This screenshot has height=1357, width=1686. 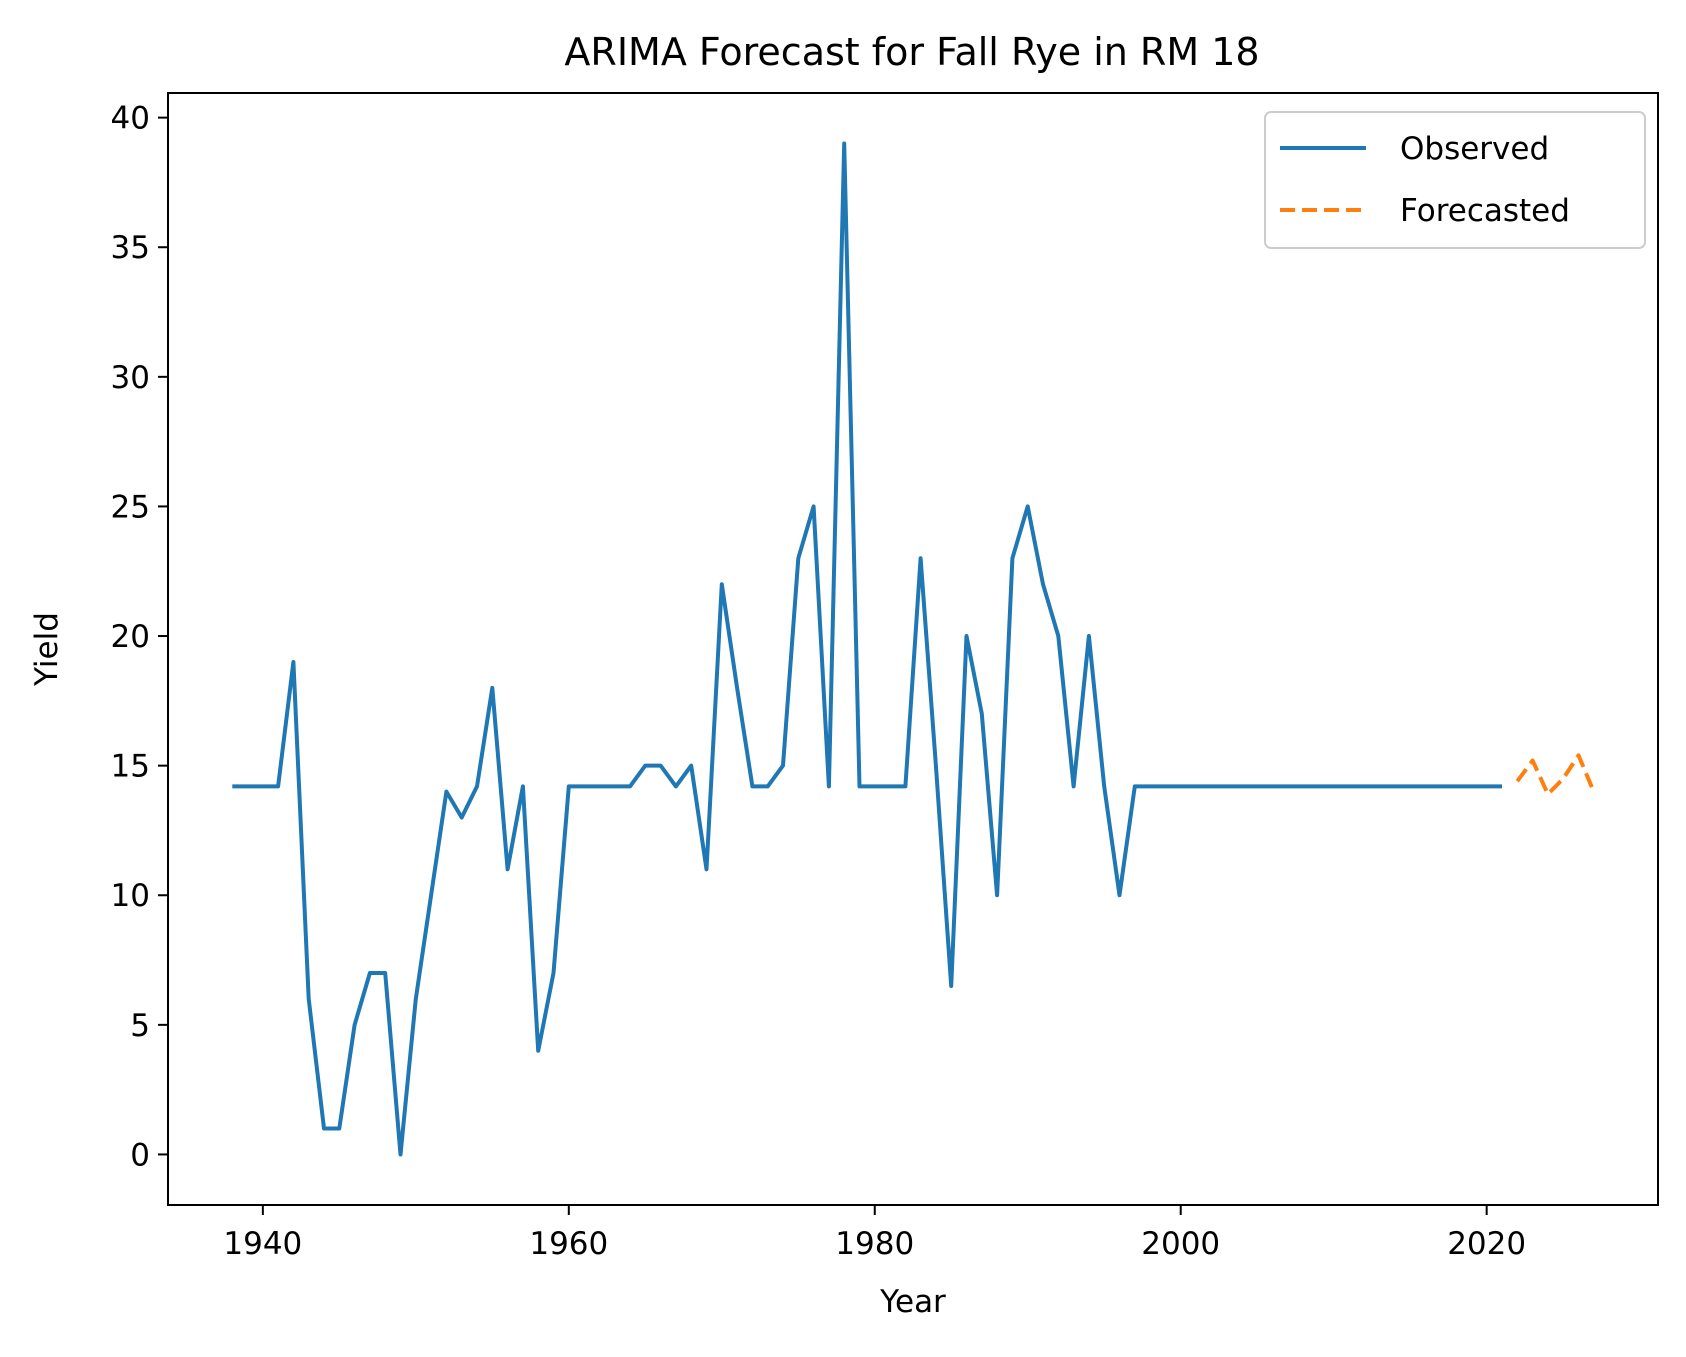 What do you see at coordinates (874, 1244) in the screenshot?
I see `x-tick-label: 1980` at bounding box center [874, 1244].